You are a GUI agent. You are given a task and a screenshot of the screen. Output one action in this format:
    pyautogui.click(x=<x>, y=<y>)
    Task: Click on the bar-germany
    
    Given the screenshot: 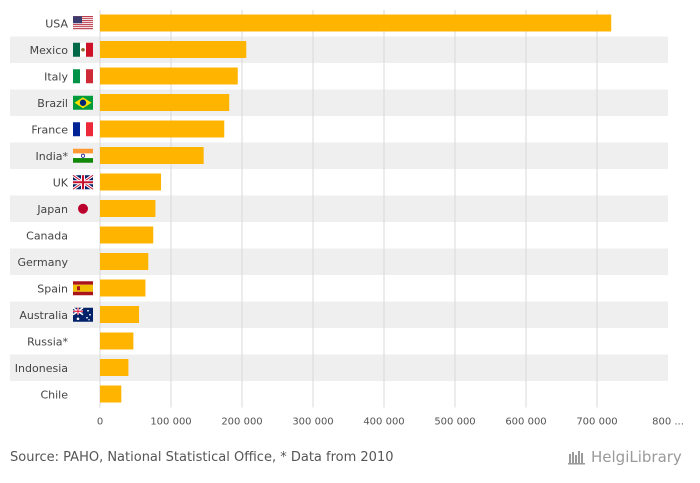 What is the action you would take?
    pyautogui.click(x=124, y=261)
    